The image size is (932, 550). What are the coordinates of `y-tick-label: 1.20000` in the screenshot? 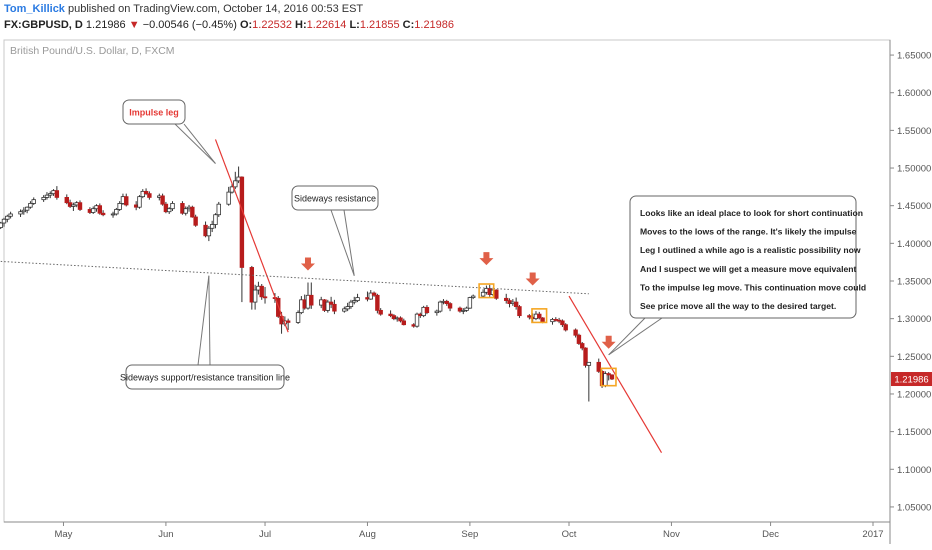 It's located at (914, 394).